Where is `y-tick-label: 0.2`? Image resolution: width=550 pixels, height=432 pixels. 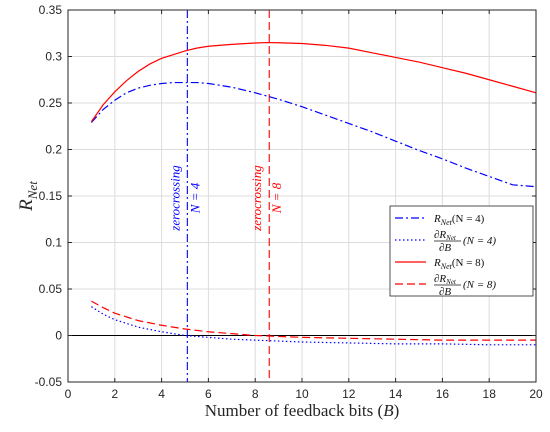 y-tick-label: 0.2 is located at coordinates (53, 150).